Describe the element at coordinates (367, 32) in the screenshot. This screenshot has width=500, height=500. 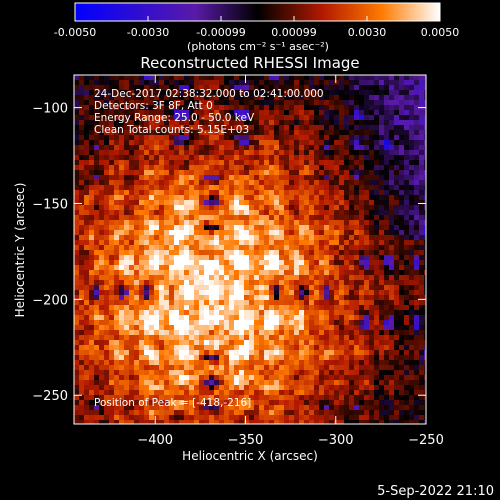
I see `colorbar-tick-label: 0.0030` at that location.